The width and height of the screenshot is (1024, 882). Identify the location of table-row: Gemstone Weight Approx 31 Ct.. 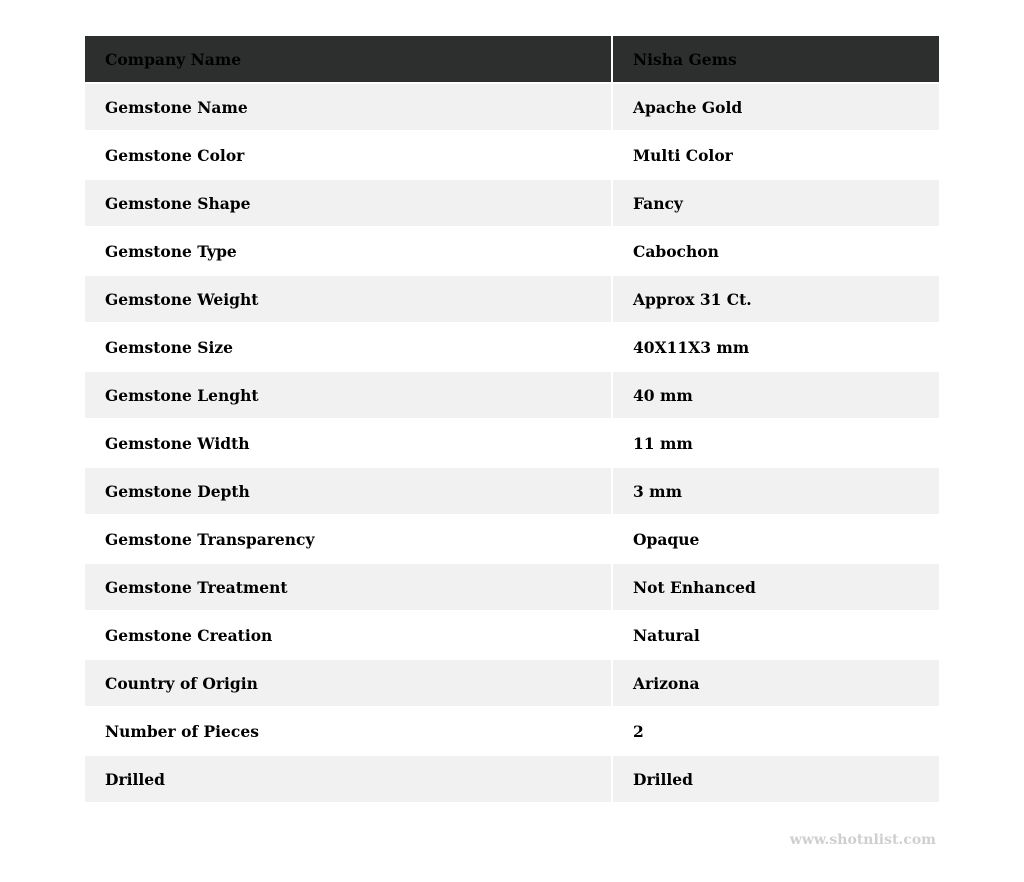
(512, 299).